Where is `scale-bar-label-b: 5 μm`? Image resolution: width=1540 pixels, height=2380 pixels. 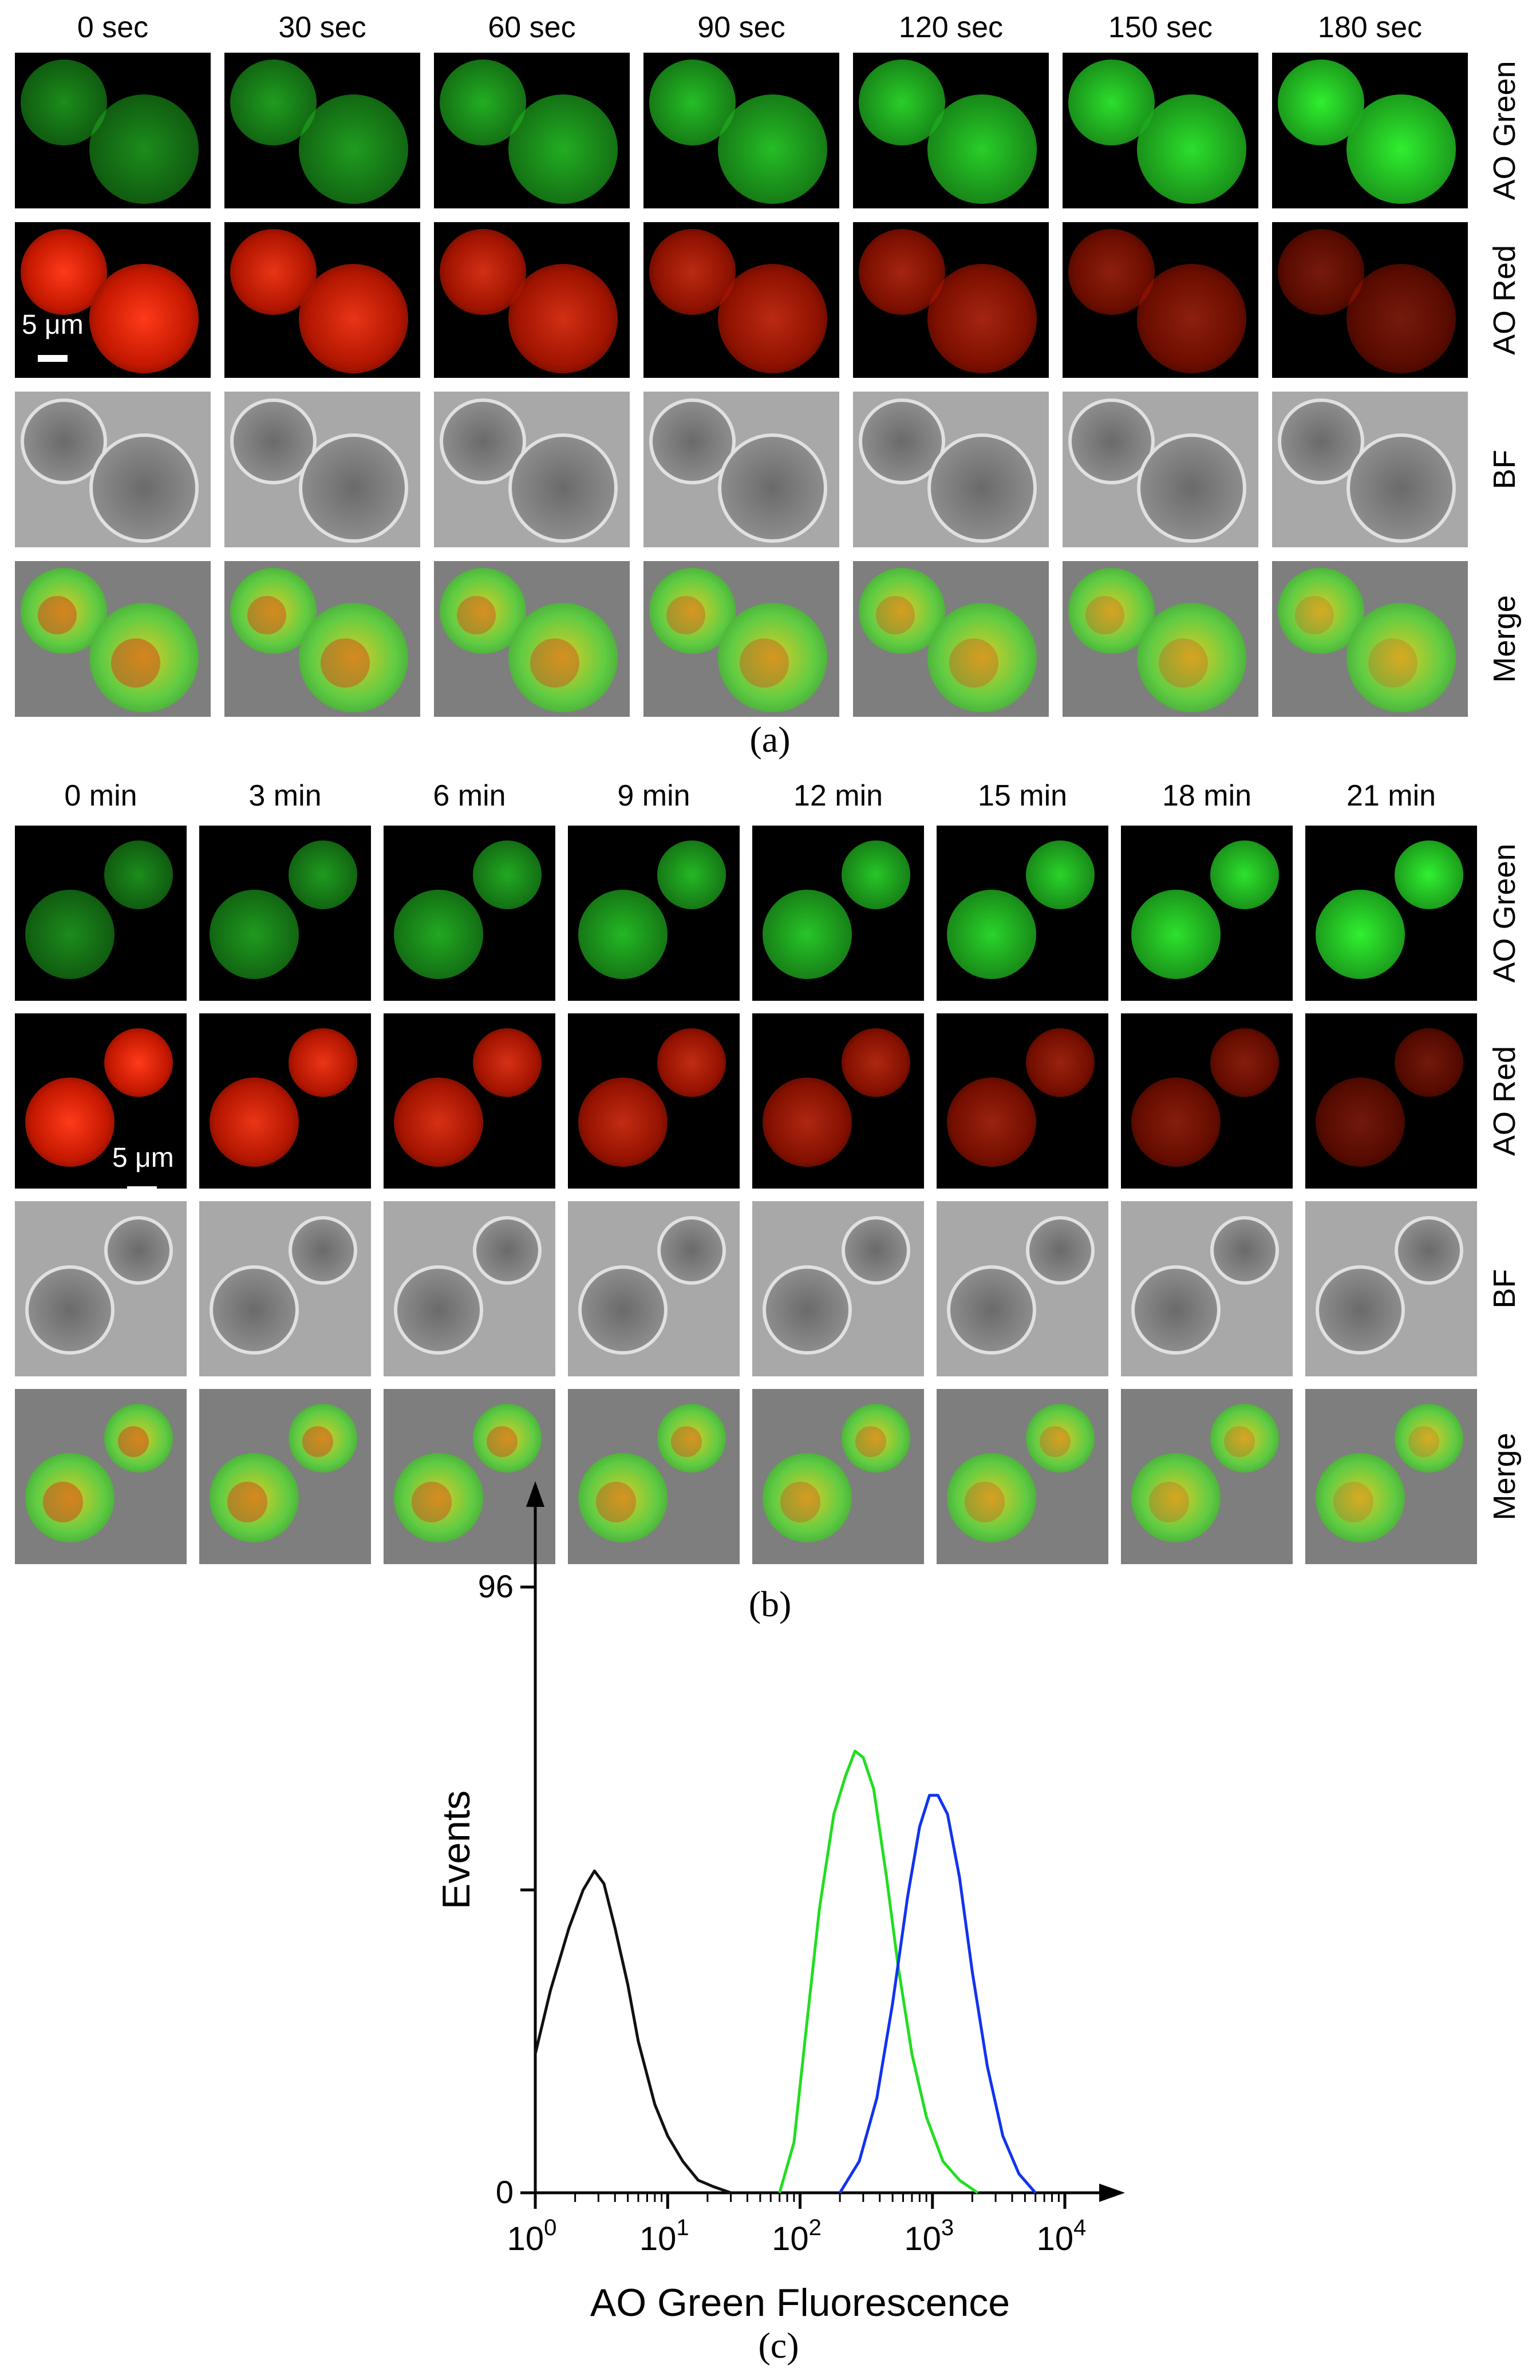 scale-bar-label-b: 5 μm is located at coordinates (143, 1158).